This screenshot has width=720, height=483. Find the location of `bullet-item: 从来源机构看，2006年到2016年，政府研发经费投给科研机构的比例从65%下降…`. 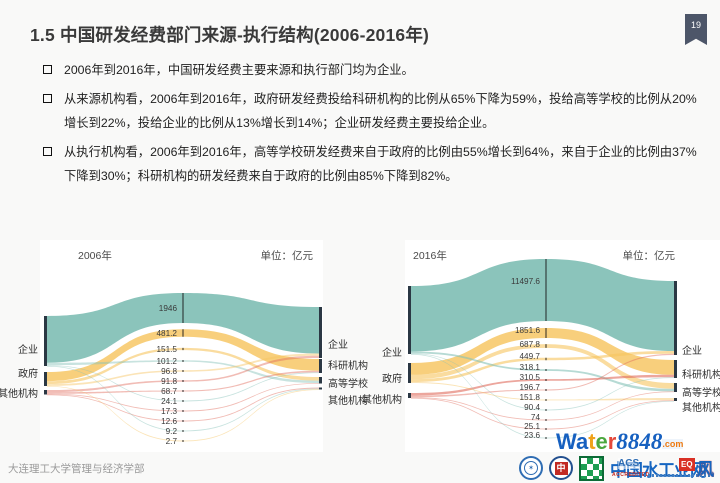

bullet-item: 从来源机构看，2006年到2016年，政府研发经费投给科研机构的比例从65%下降… is located at coordinates (370, 111).